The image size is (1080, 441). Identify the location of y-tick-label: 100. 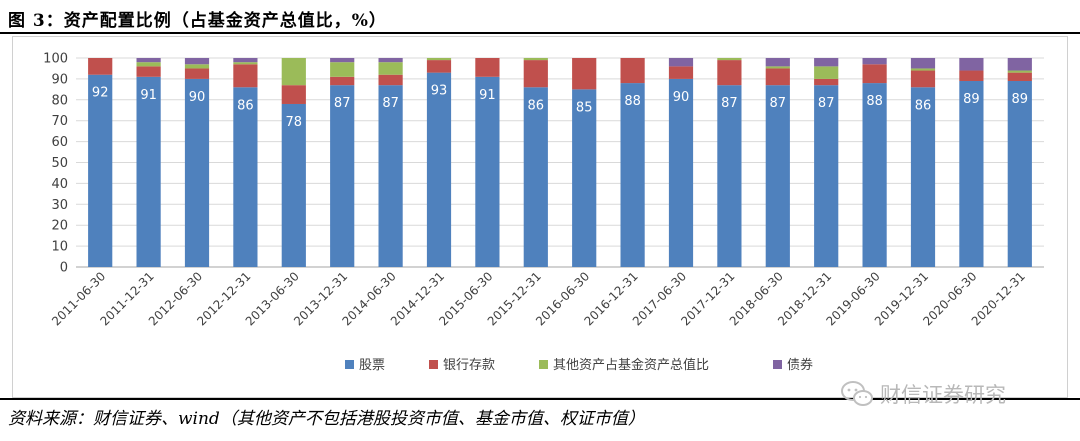
(55, 59).